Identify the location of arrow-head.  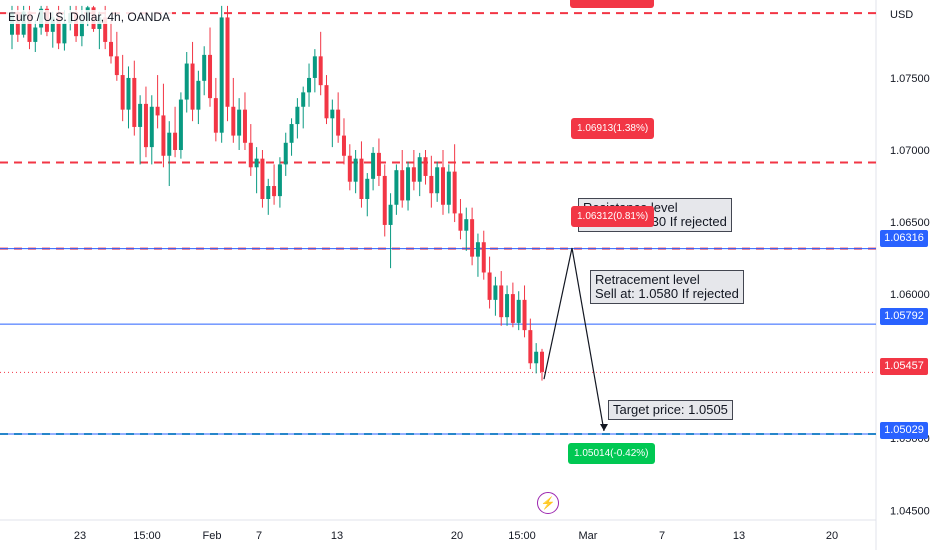
(604, 427).